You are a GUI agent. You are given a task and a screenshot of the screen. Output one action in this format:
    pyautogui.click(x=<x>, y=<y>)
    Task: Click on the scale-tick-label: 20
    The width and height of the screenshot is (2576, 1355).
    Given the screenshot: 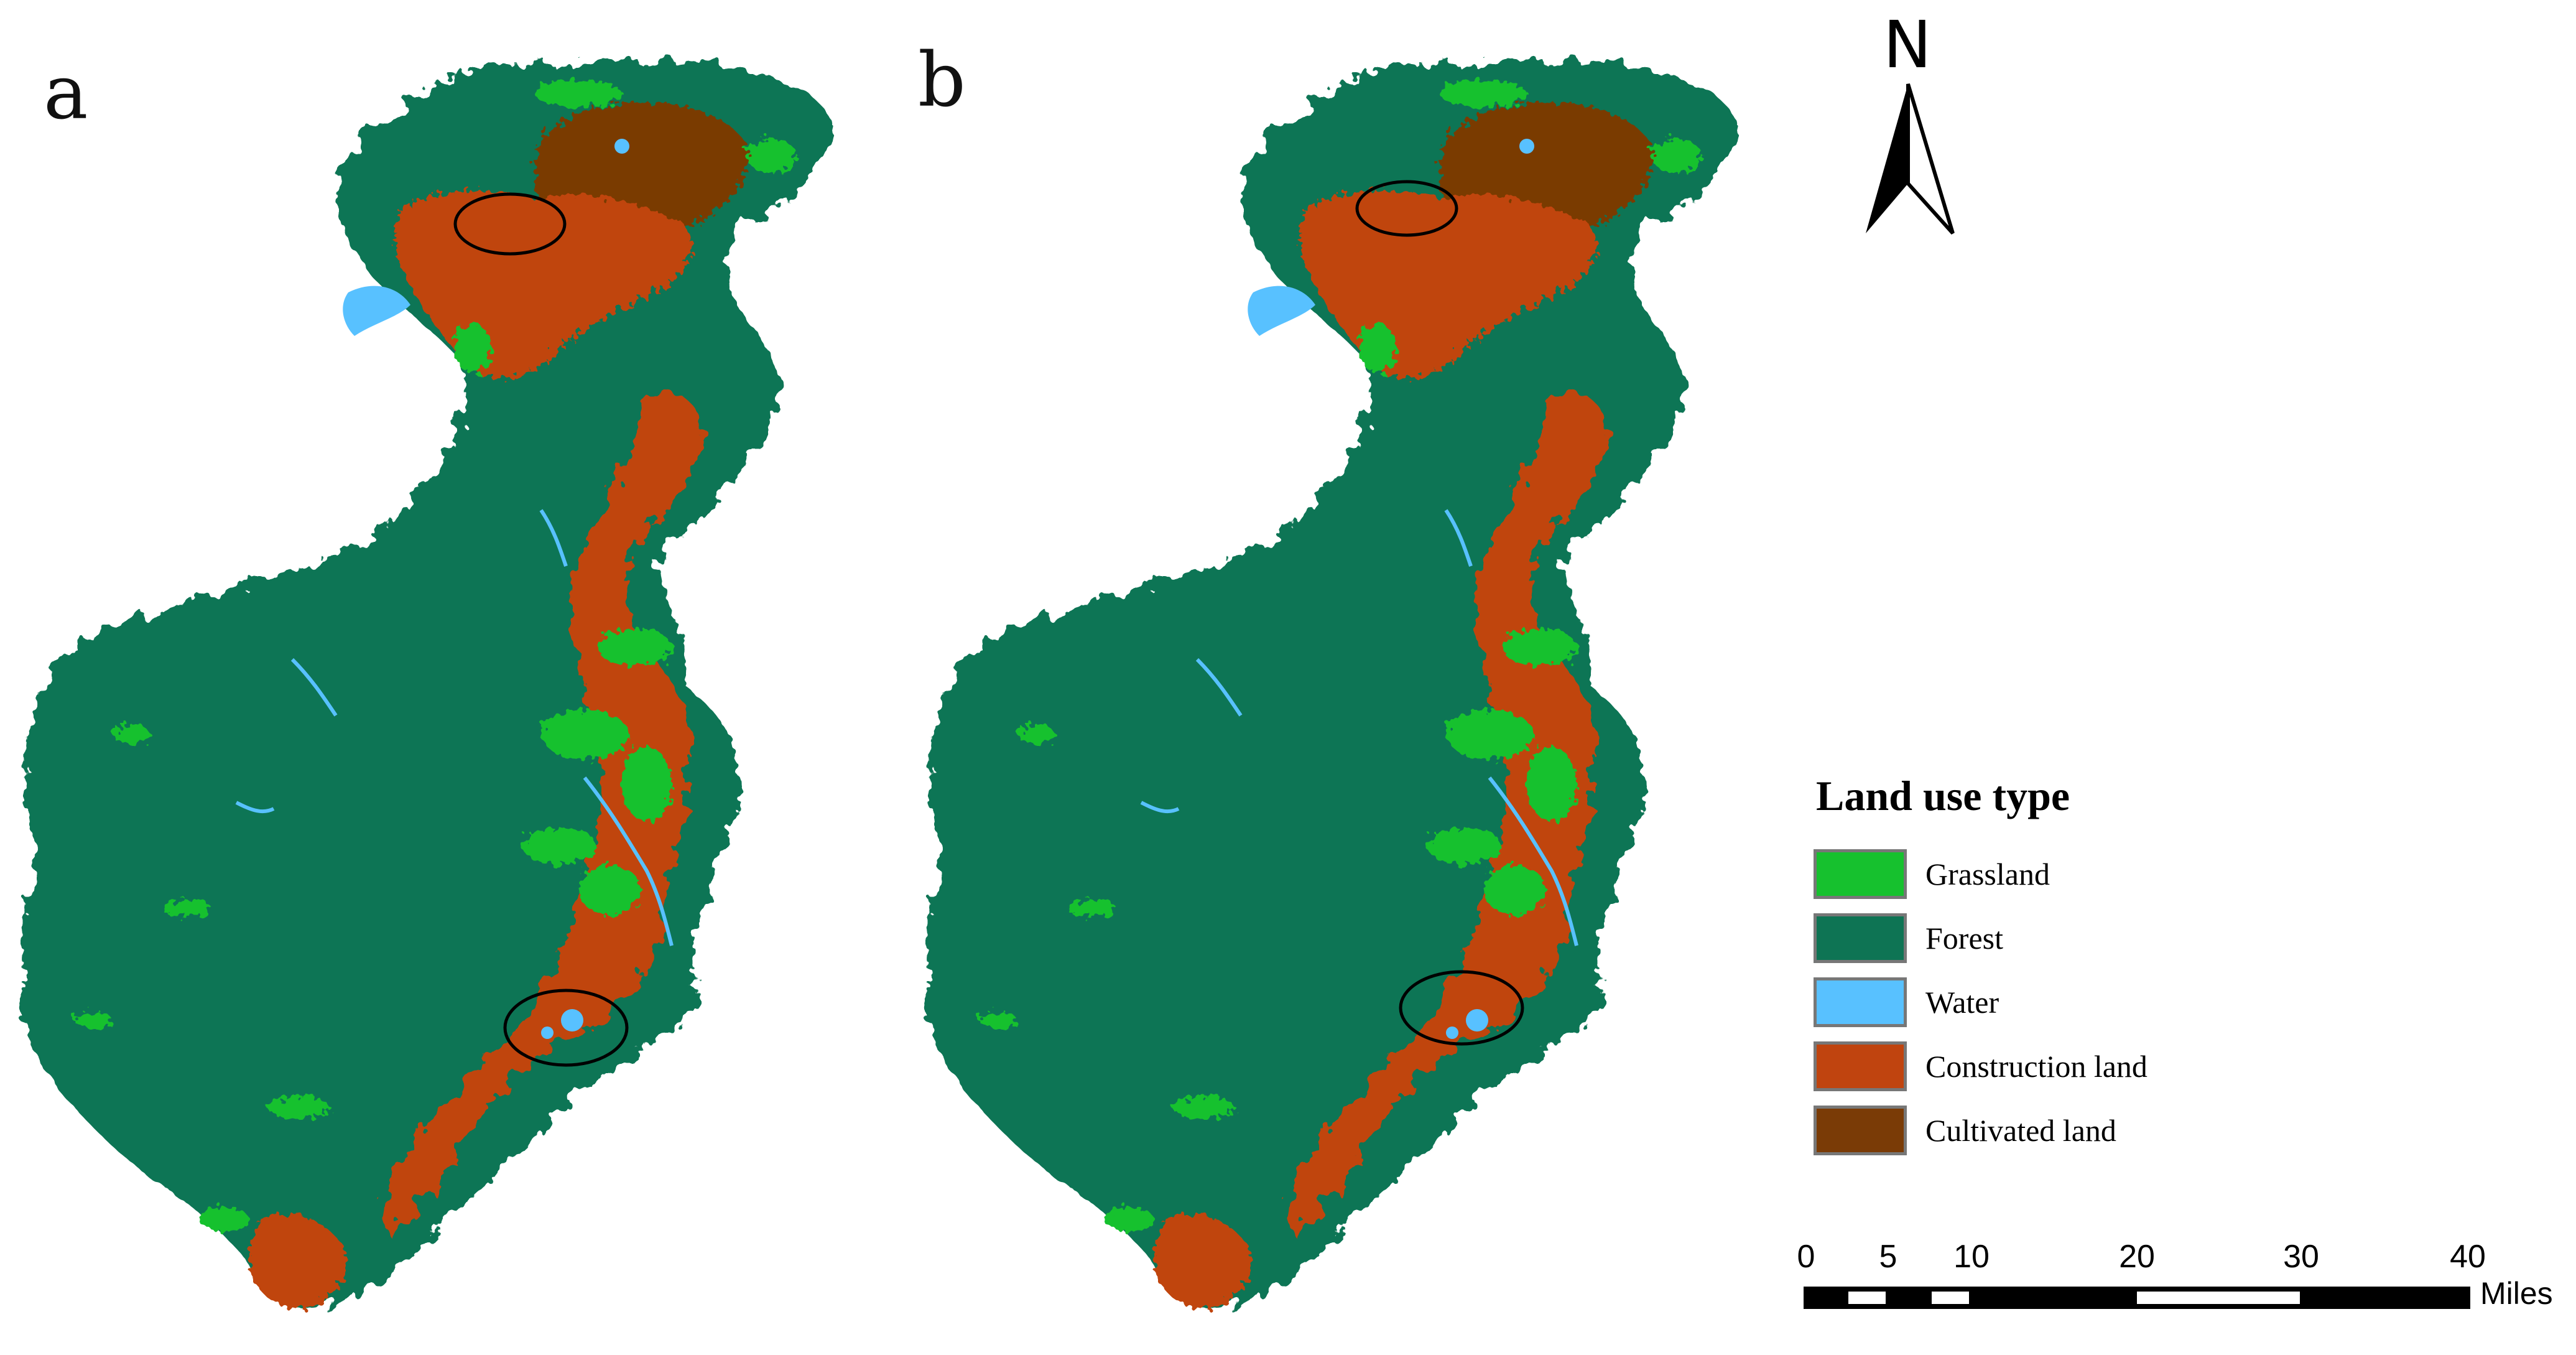 What is the action you would take?
    pyautogui.click(x=2137, y=1257)
    